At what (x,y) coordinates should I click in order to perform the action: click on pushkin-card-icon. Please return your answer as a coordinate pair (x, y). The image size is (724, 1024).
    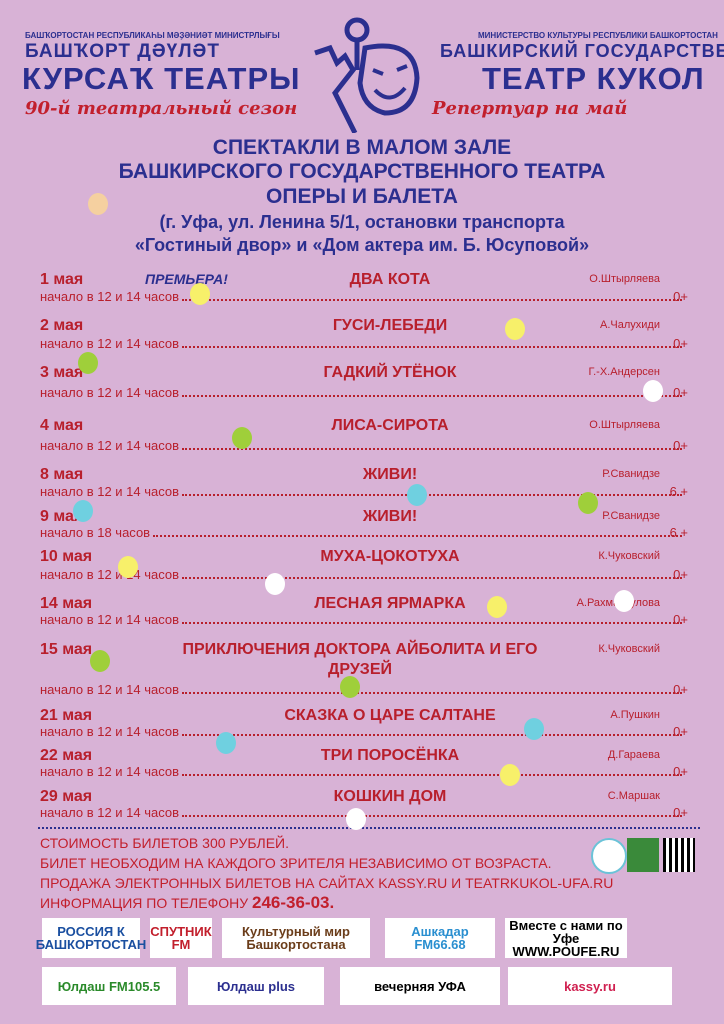
    Looking at the image, I should click on (643, 855).